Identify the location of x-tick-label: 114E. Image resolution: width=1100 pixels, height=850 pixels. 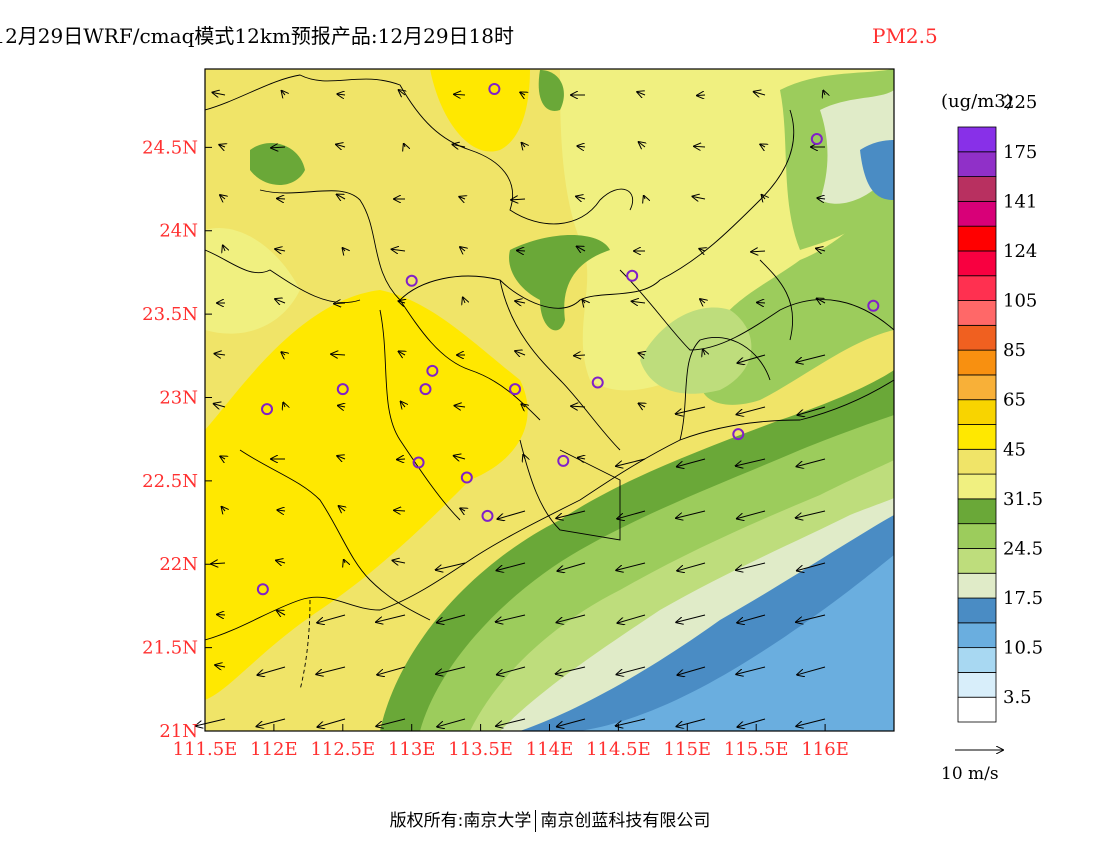
(550, 749).